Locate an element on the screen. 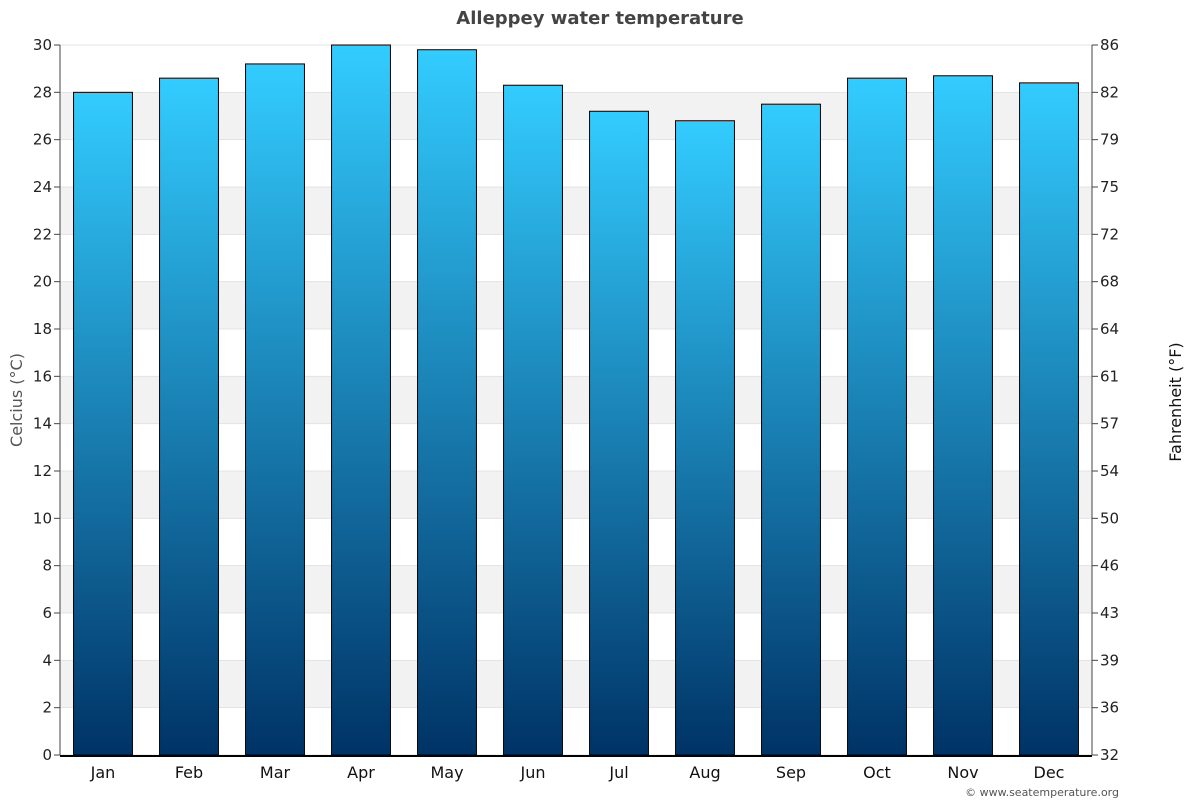 This screenshot has height=800, width=1200. y-tick-label-left: 20 is located at coordinates (42, 282).